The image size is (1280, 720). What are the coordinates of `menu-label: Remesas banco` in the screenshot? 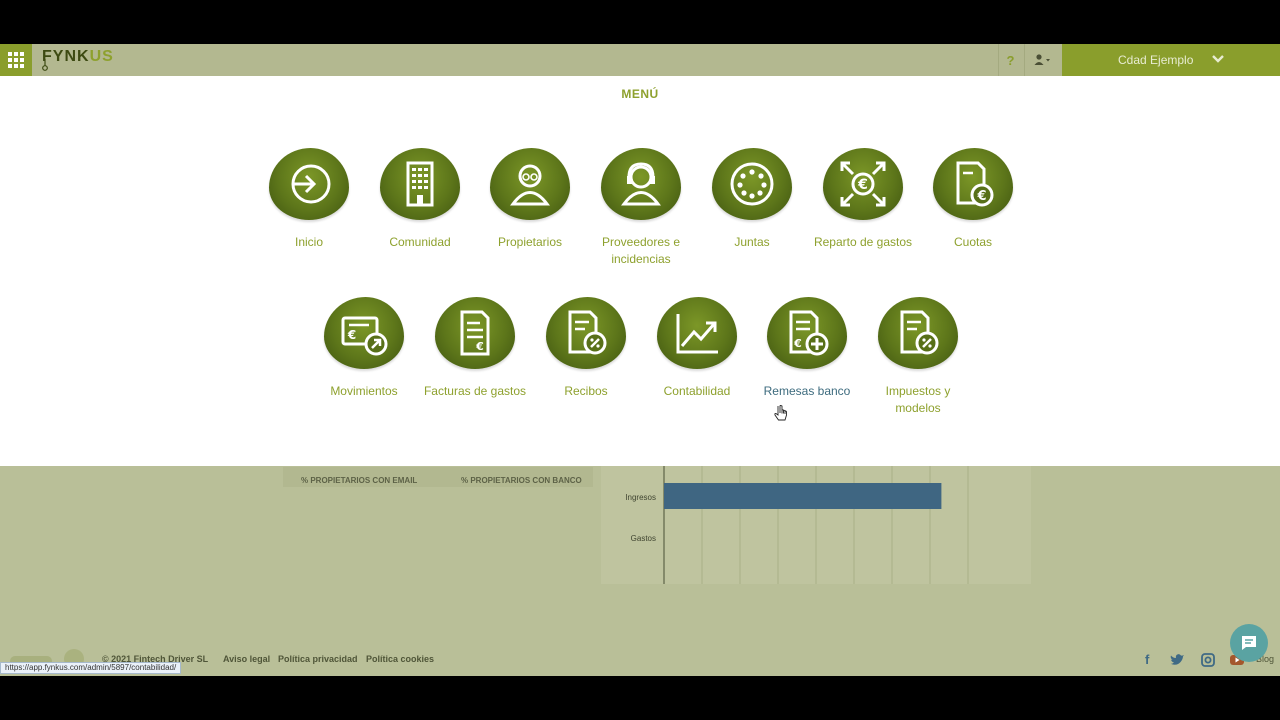 It's located at (807, 391).